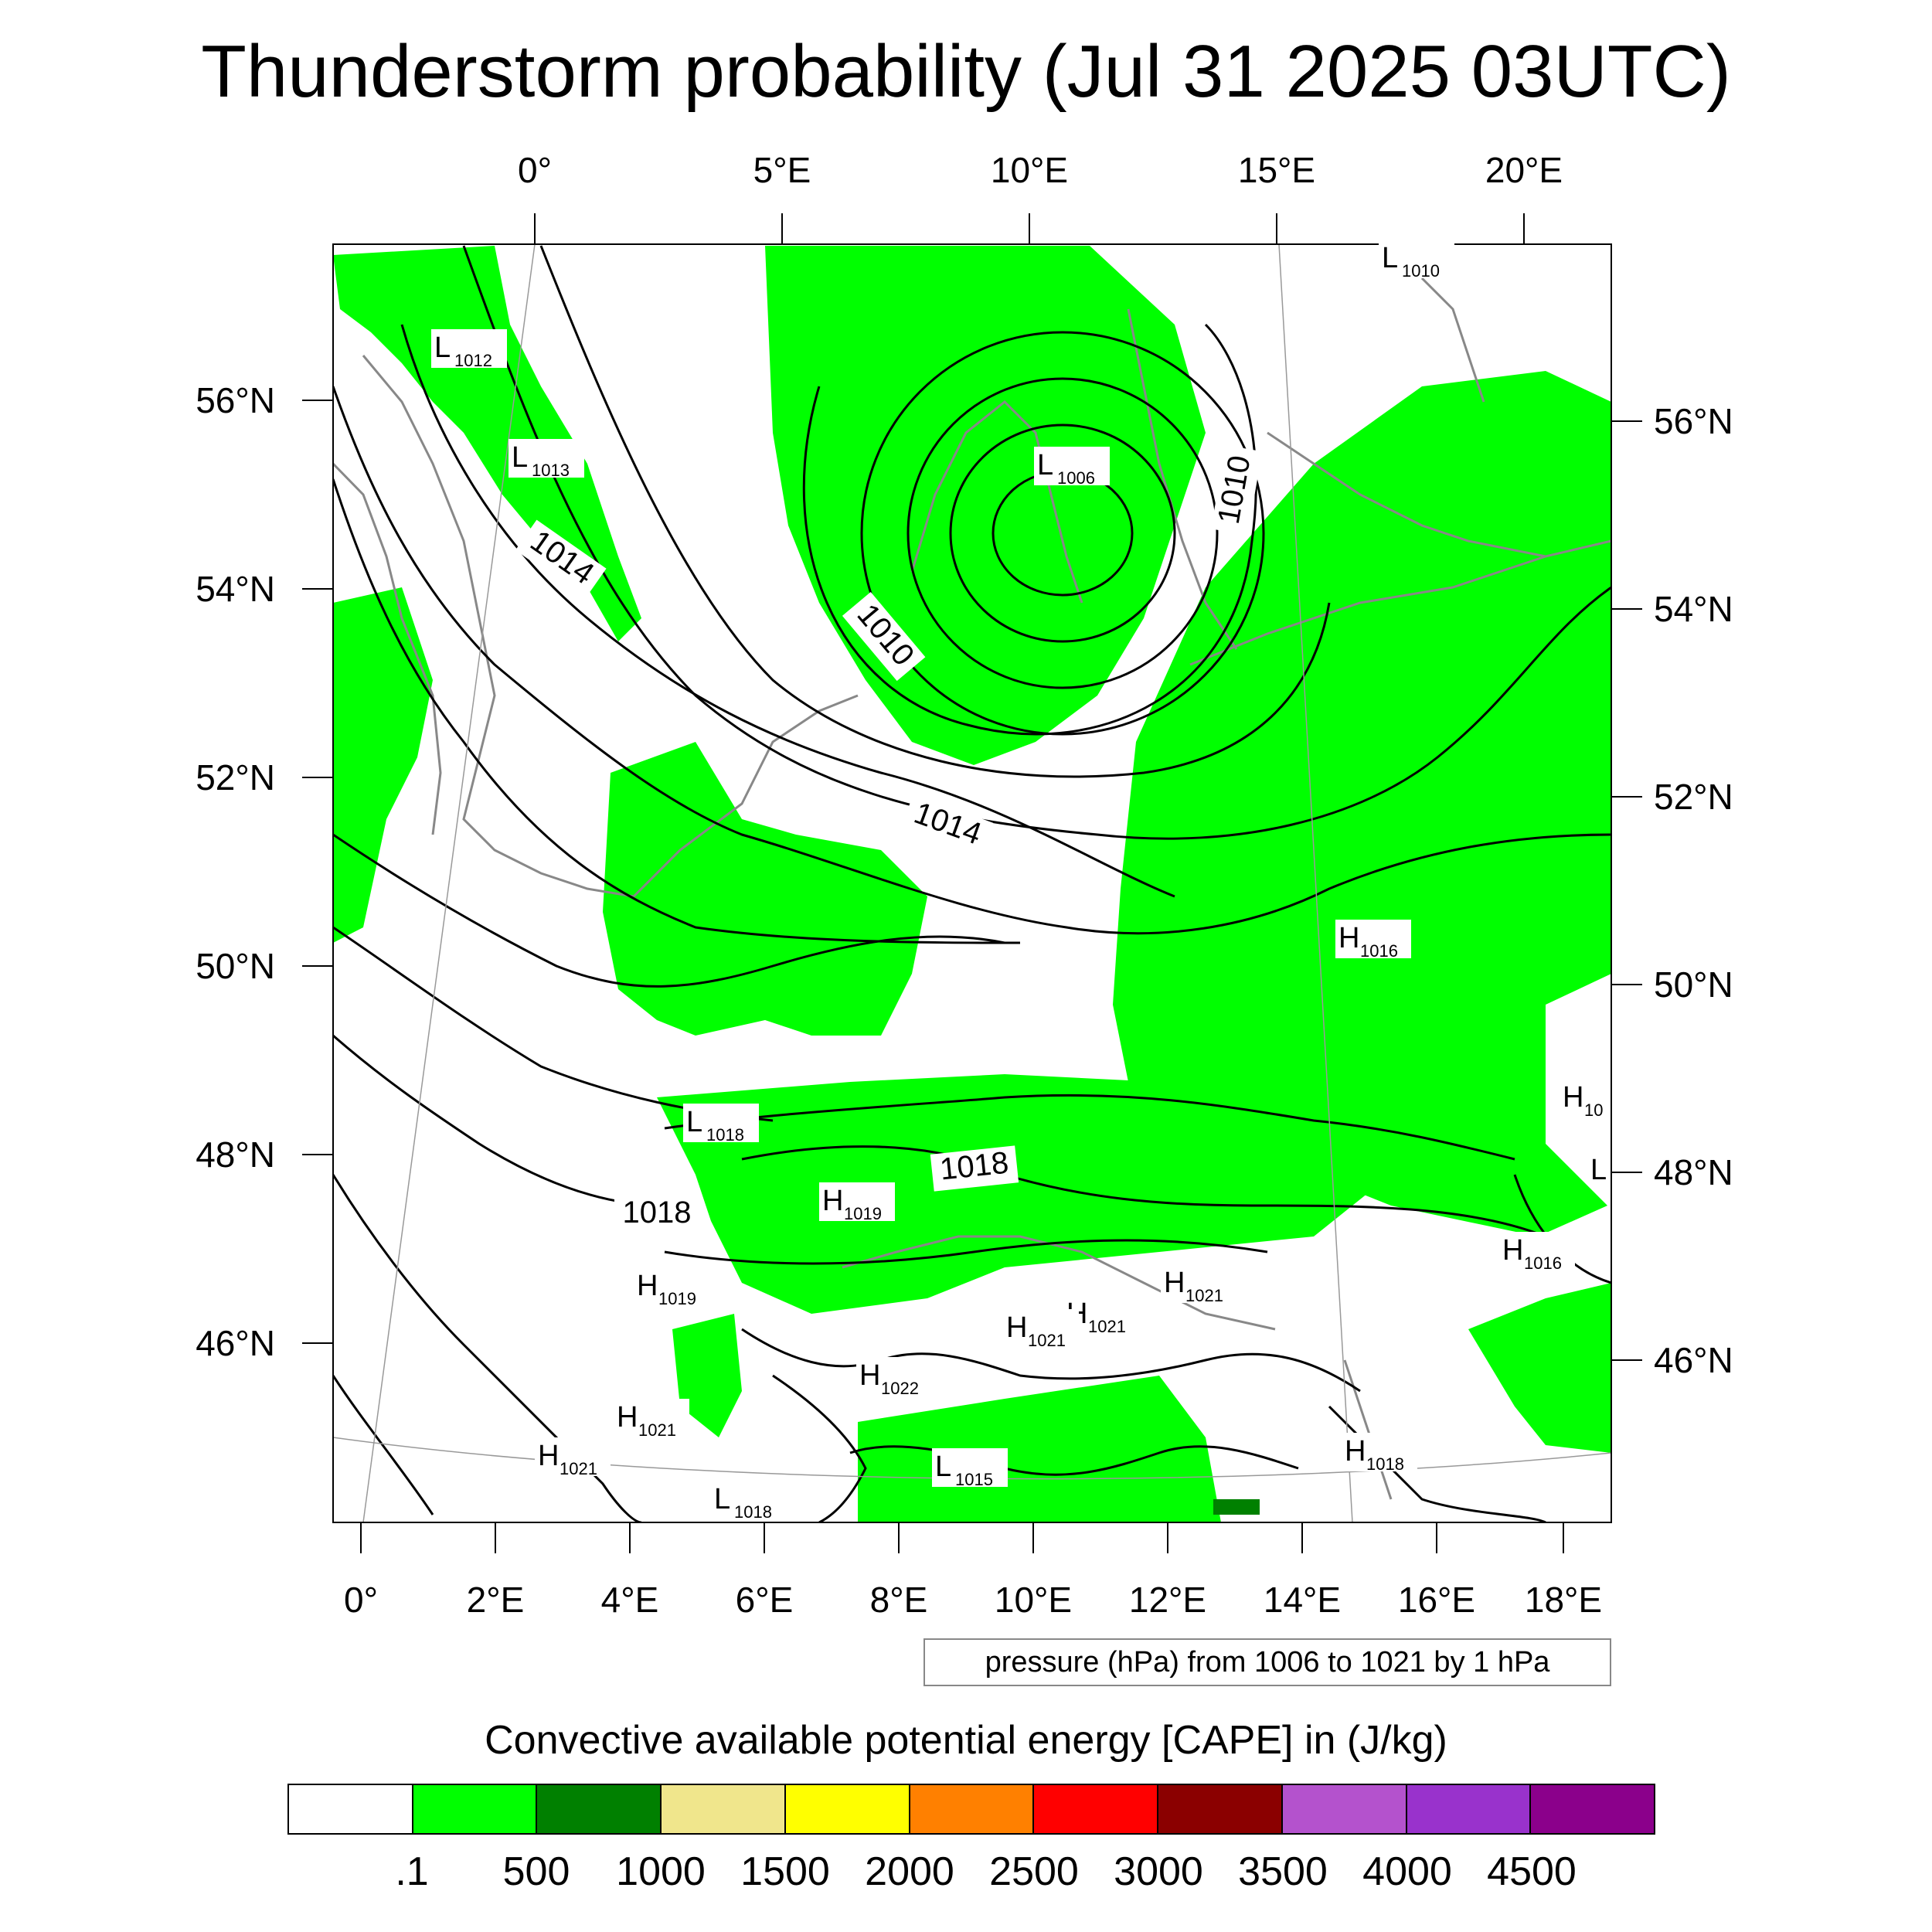 Image resolution: width=1932 pixels, height=1932 pixels. Describe the element at coordinates (1563, 1600) in the screenshot. I see `bottom-axis-label: 18°E` at that location.